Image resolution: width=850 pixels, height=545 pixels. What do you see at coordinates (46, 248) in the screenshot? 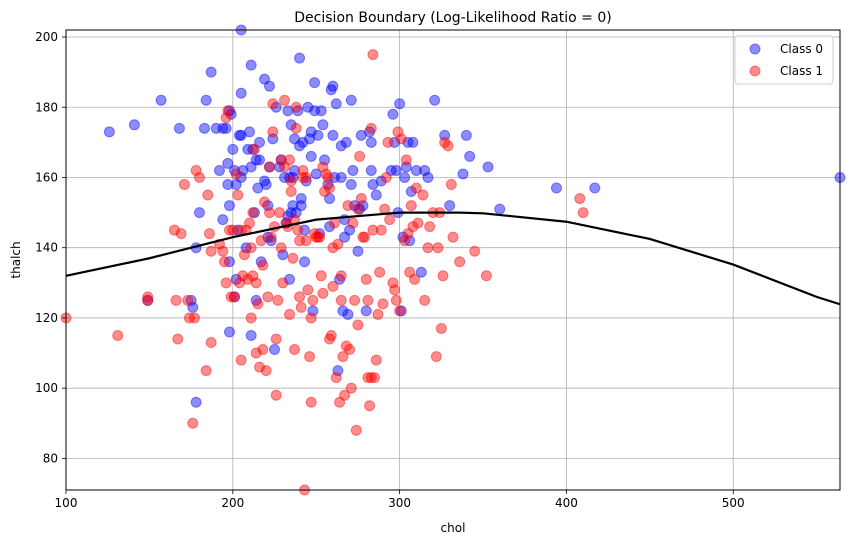
I see `y-tick-label: 140` at bounding box center [46, 248].